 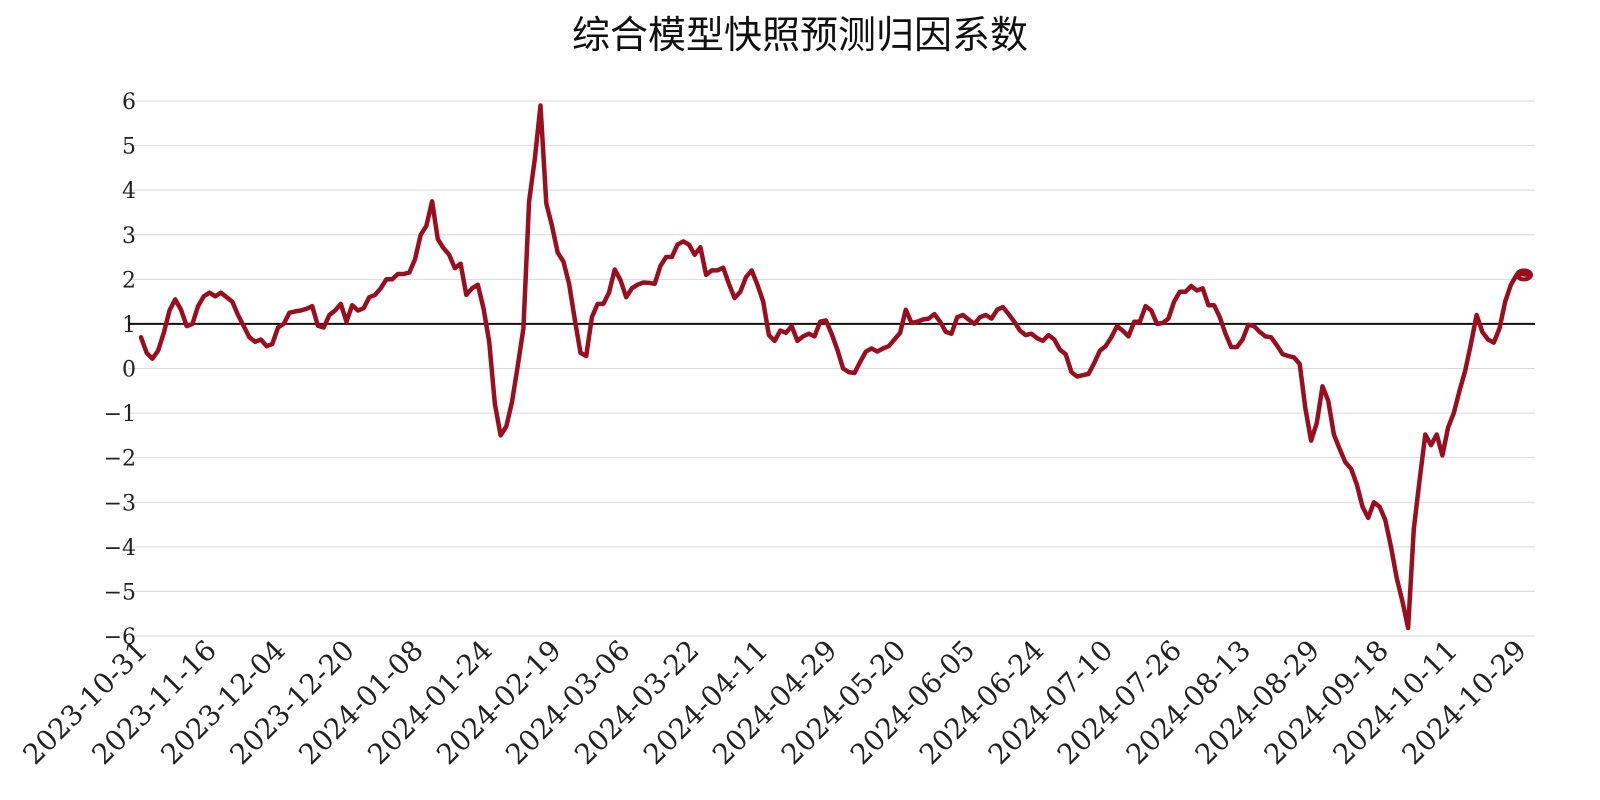 I want to click on y-tick-label: −5, so click(x=120, y=592).